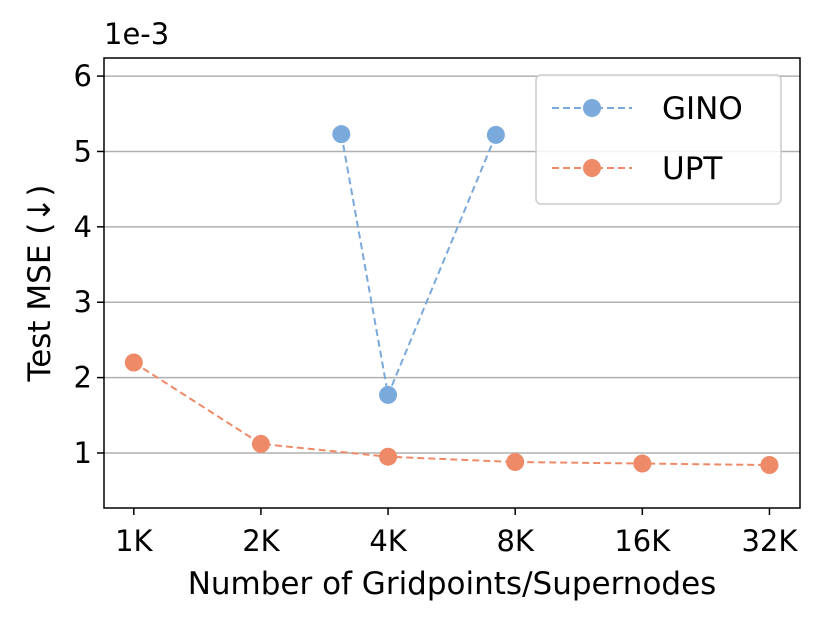 Image resolution: width=830 pixels, height=627 pixels. What do you see at coordinates (769, 541) in the screenshot?
I see `x-tick-label: 32K` at bounding box center [769, 541].